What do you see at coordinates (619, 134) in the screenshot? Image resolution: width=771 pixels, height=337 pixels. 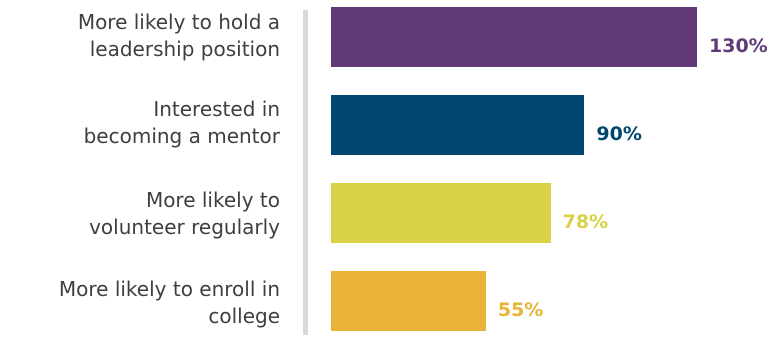 I see `data-label: 90%` at bounding box center [619, 134].